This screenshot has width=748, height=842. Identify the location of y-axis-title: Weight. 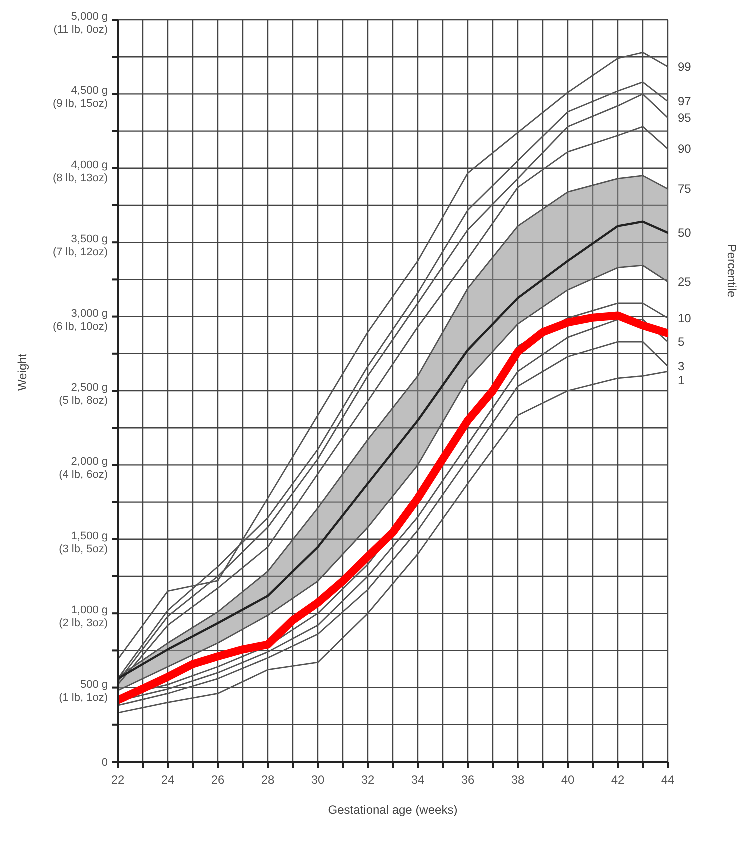
(22, 372).